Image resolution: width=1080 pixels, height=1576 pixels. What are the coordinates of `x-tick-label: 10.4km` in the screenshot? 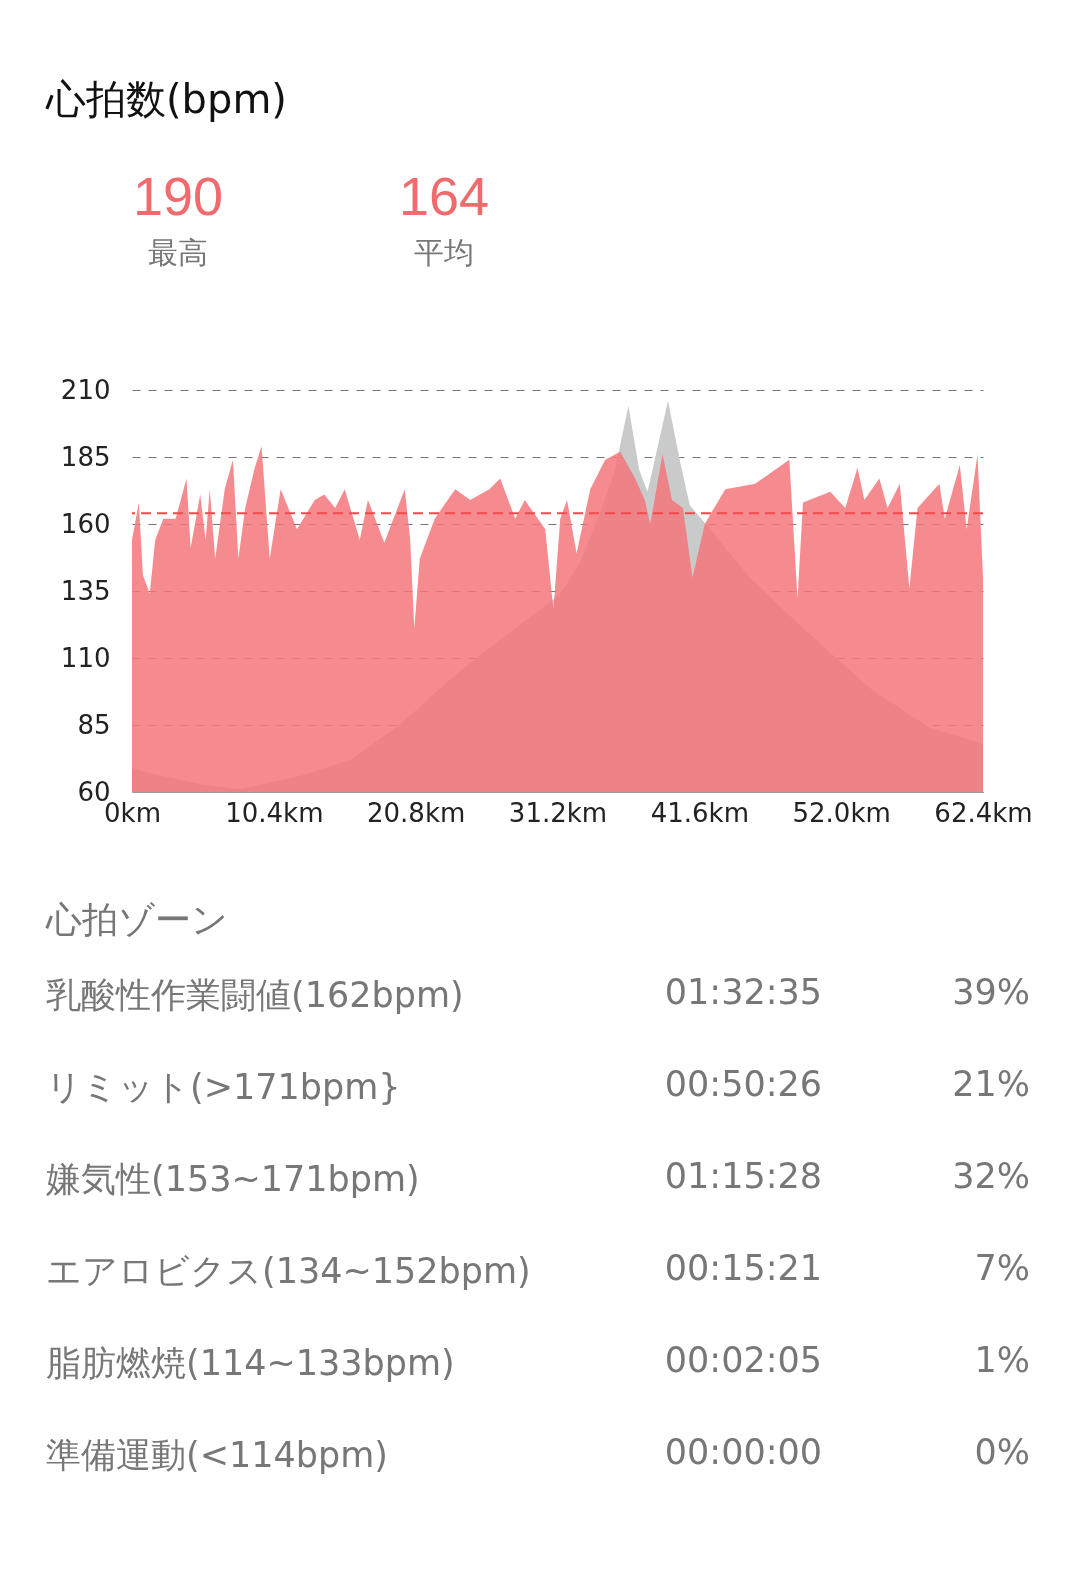 It's located at (274, 812).